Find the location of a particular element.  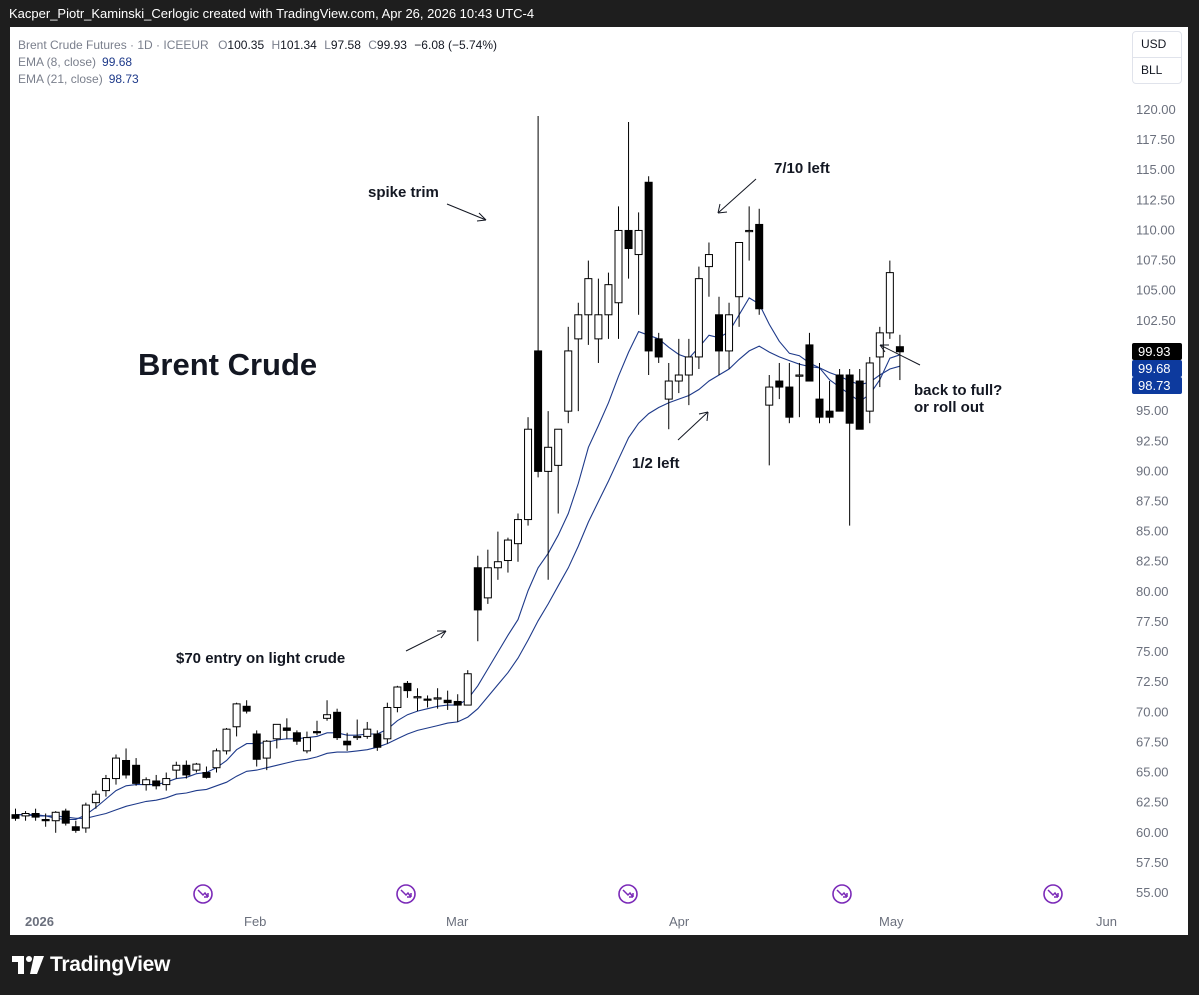

currency-label: USD is located at coordinates (1154, 44).